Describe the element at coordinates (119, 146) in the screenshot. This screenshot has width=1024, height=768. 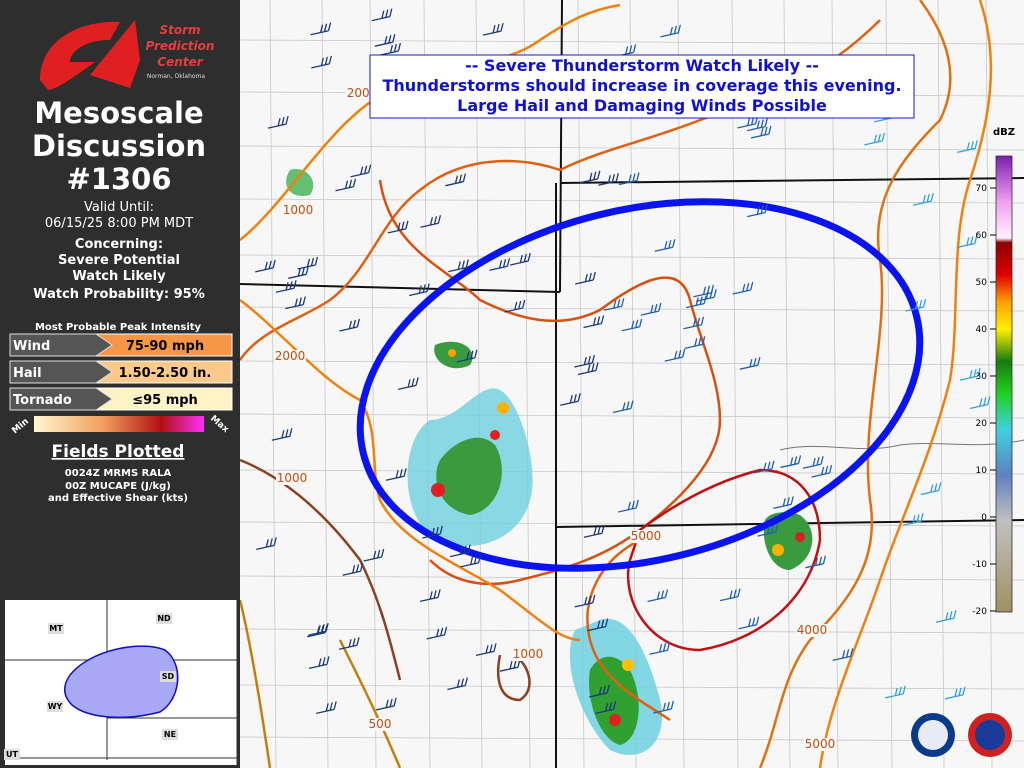
I see `md-title: Discussion` at that location.